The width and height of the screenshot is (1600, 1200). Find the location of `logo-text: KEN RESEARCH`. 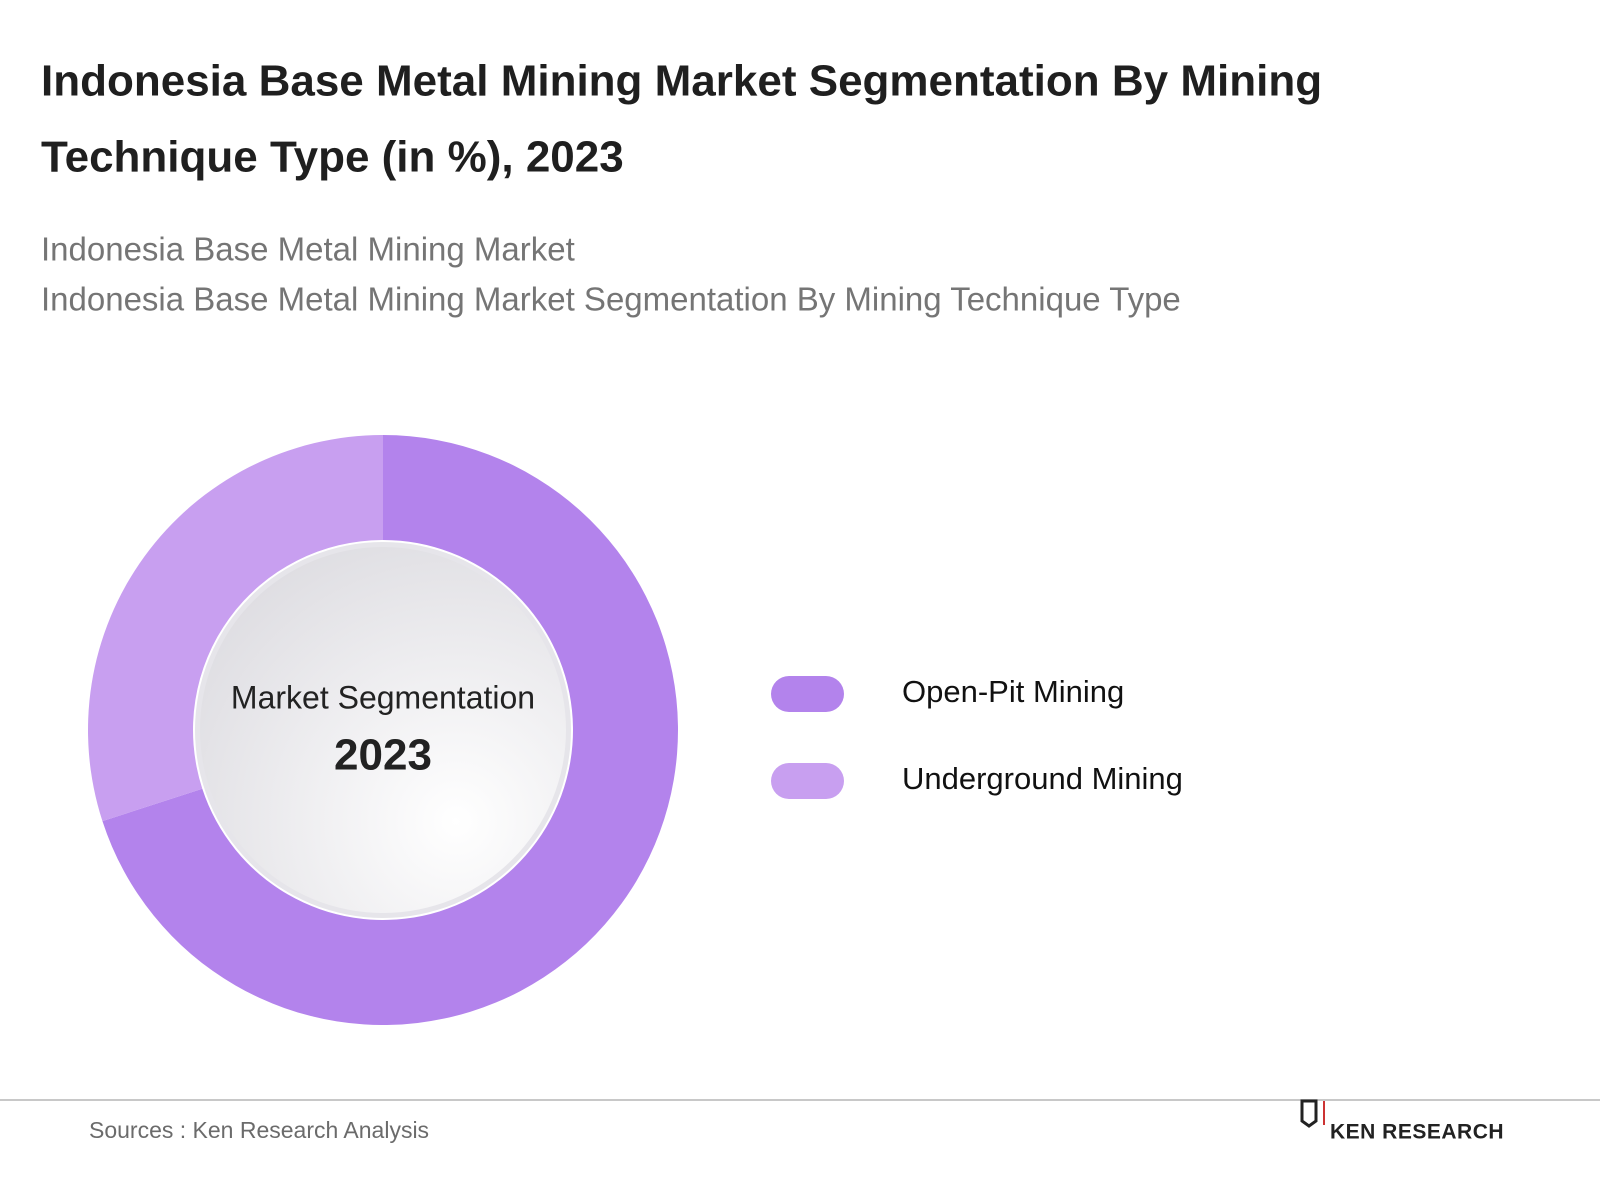

logo-text: KEN RESEARCH is located at coordinates (1417, 1132).